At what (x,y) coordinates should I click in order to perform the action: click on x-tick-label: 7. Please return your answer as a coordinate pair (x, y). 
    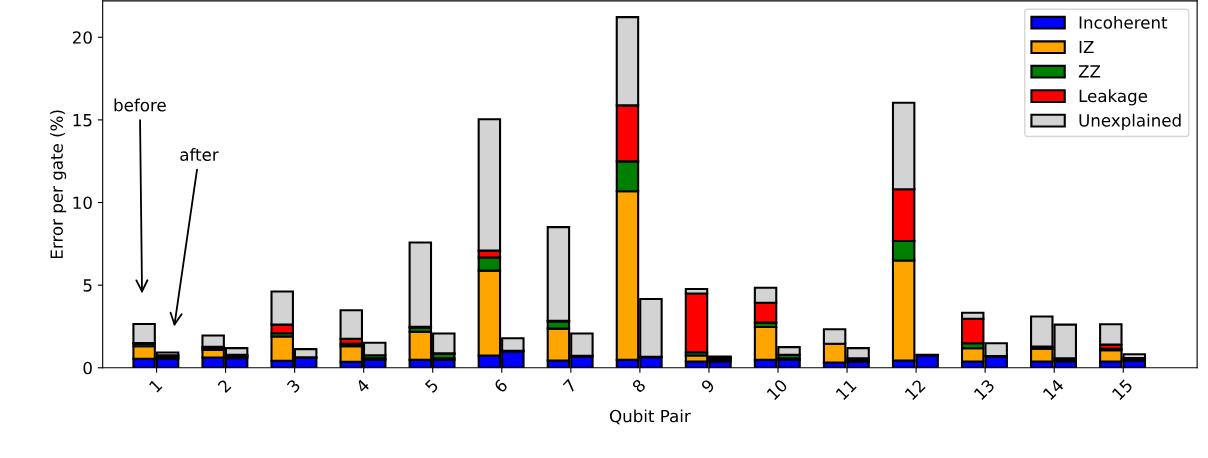
    Looking at the image, I should click on (569, 385).